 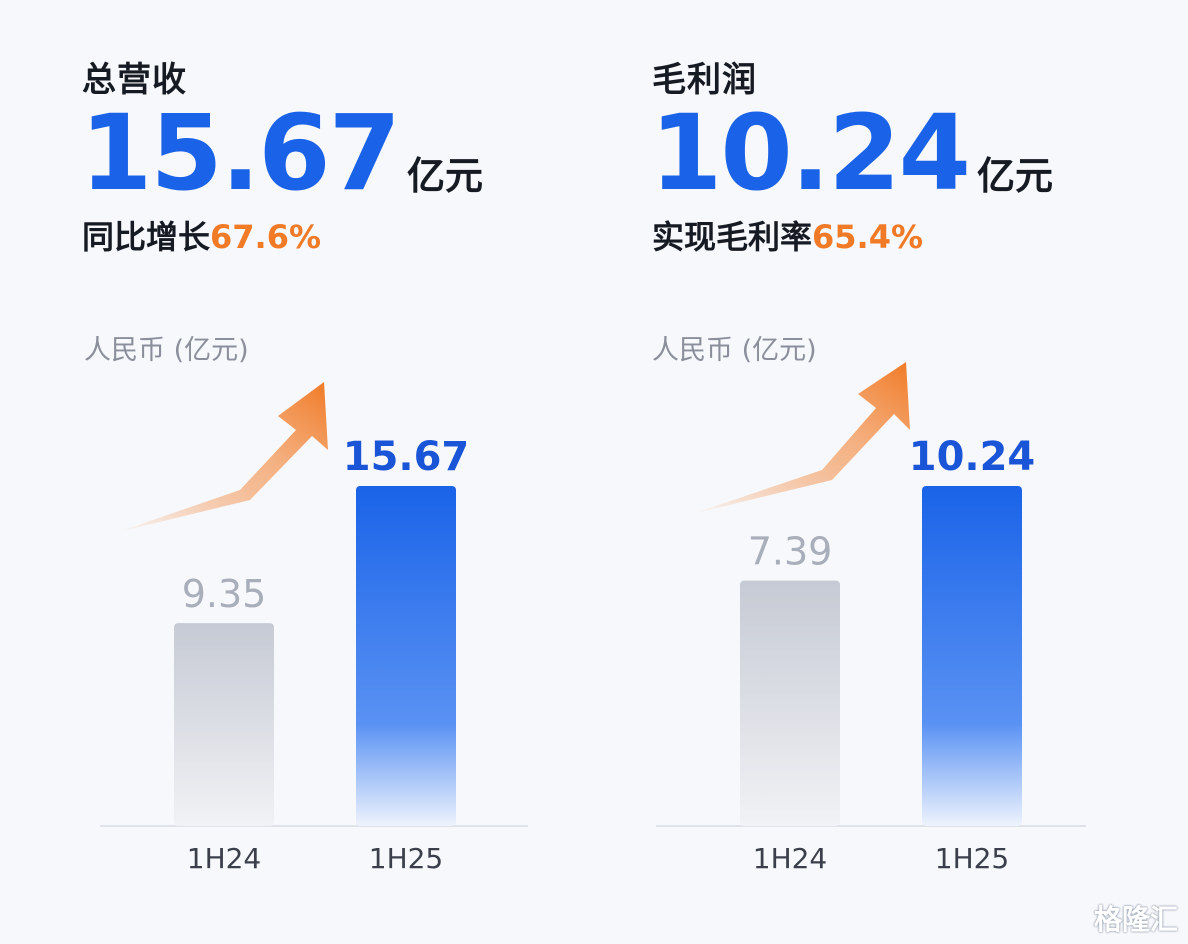 What do you see at coordinates (134, 80) in the screenshot?
I see `metric-title: 总营收` at bounding box center [134, 80].